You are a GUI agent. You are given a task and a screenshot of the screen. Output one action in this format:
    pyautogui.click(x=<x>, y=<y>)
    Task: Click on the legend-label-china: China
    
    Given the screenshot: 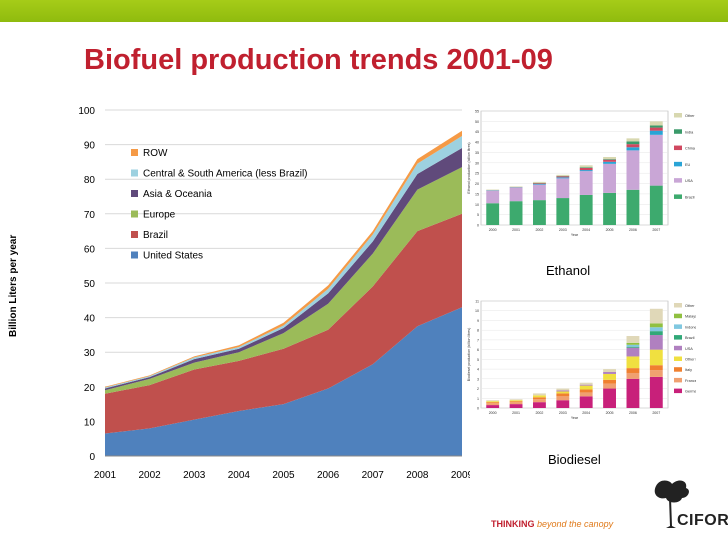 What is the action you would take?
    pyautogui.click(x=690, y=149)
    